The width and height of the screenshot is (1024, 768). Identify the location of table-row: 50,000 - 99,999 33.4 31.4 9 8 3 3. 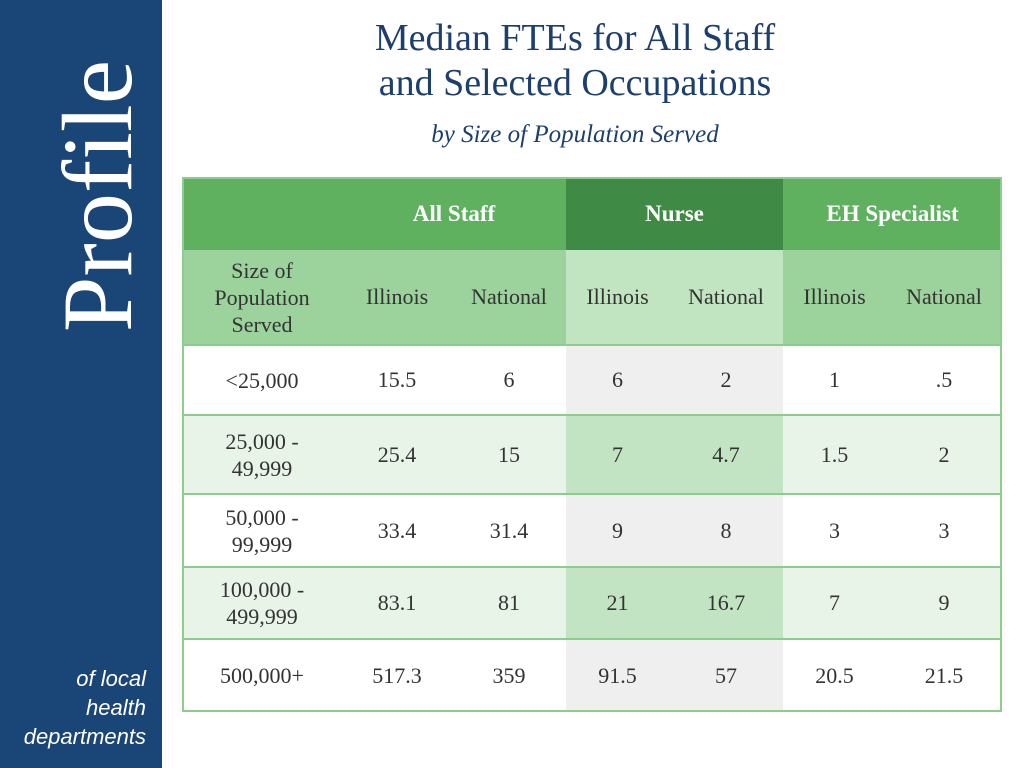
(592, 530).